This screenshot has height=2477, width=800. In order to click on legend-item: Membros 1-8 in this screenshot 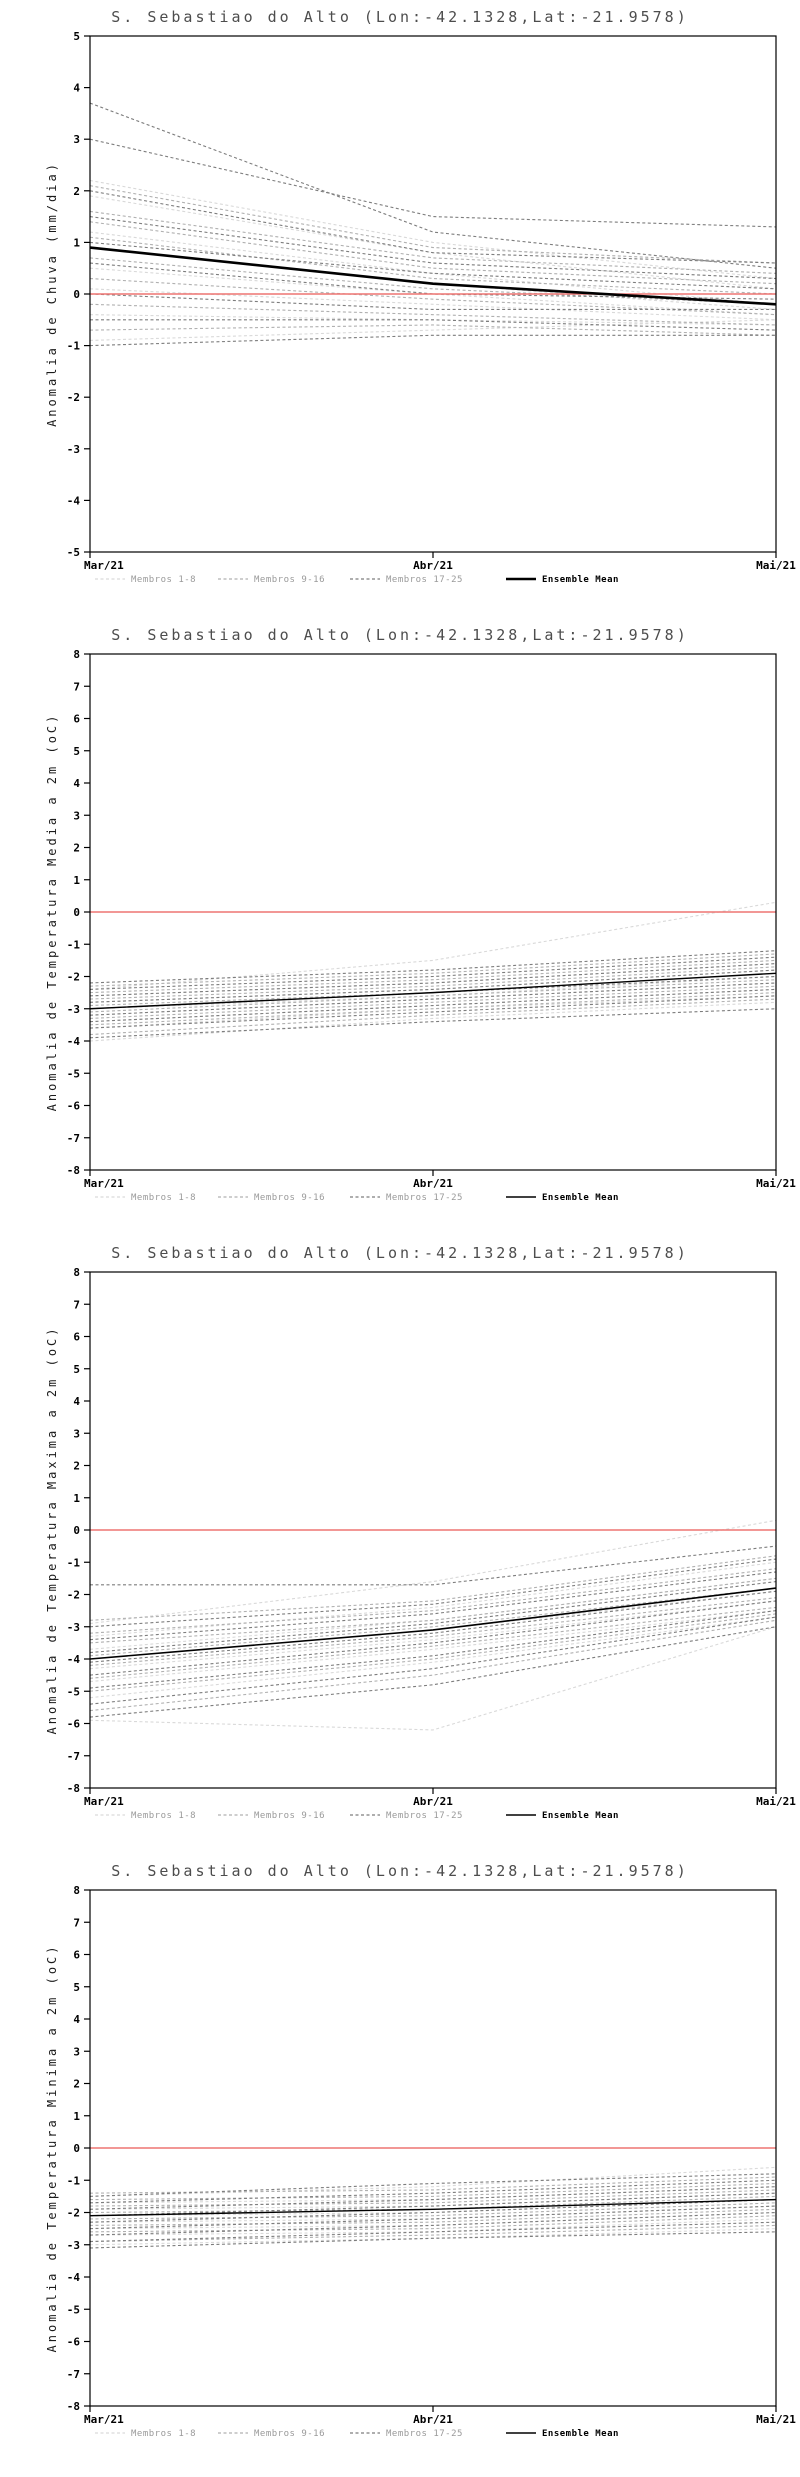, I will do `click(145, 580)`.